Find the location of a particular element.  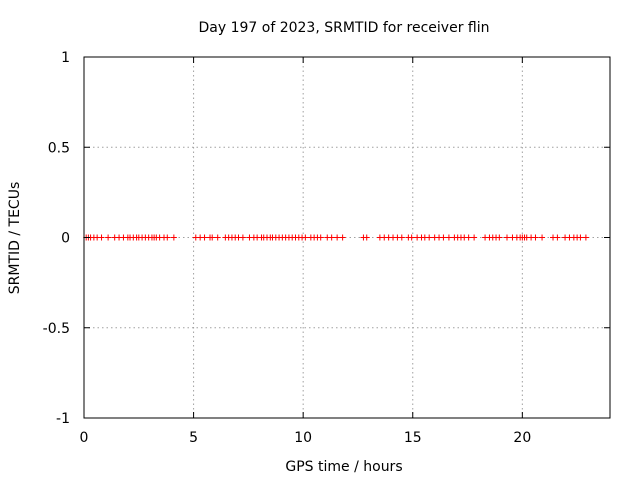

y-tick-label: -1 is located at coordinates (63, 419).